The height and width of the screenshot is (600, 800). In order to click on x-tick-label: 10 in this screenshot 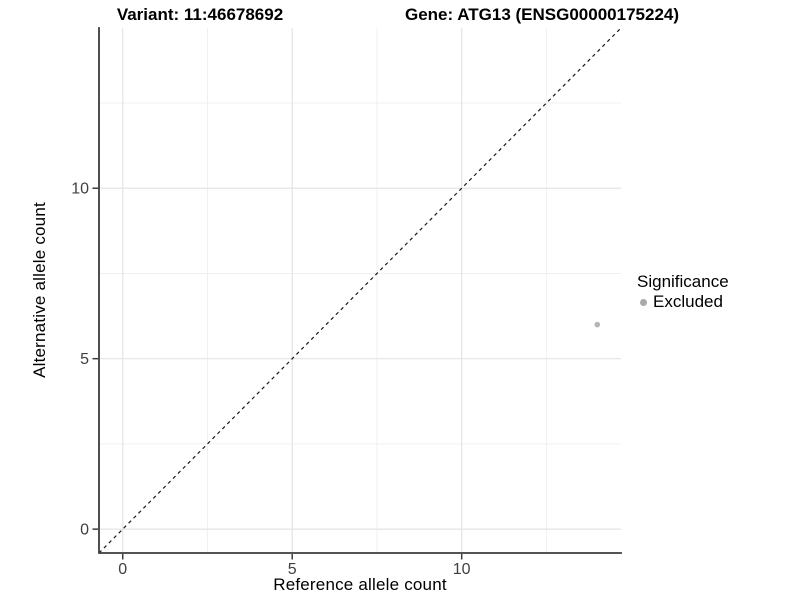, I will do `click(462, 569)`.